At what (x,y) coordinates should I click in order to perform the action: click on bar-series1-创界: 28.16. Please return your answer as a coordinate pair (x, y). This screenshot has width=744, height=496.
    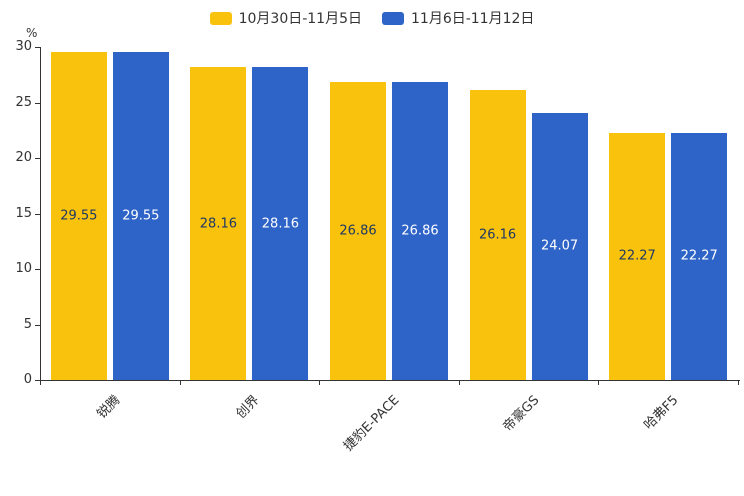
    Looking at the image, I should click on (218, 223).